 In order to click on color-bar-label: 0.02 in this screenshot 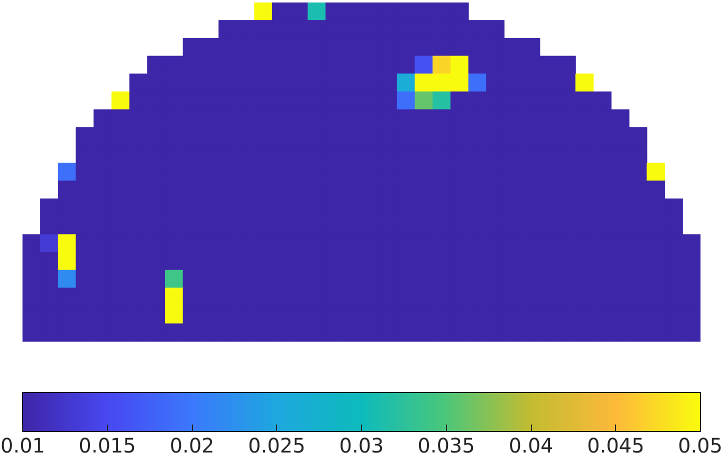, I will do `click(192, 444)`.